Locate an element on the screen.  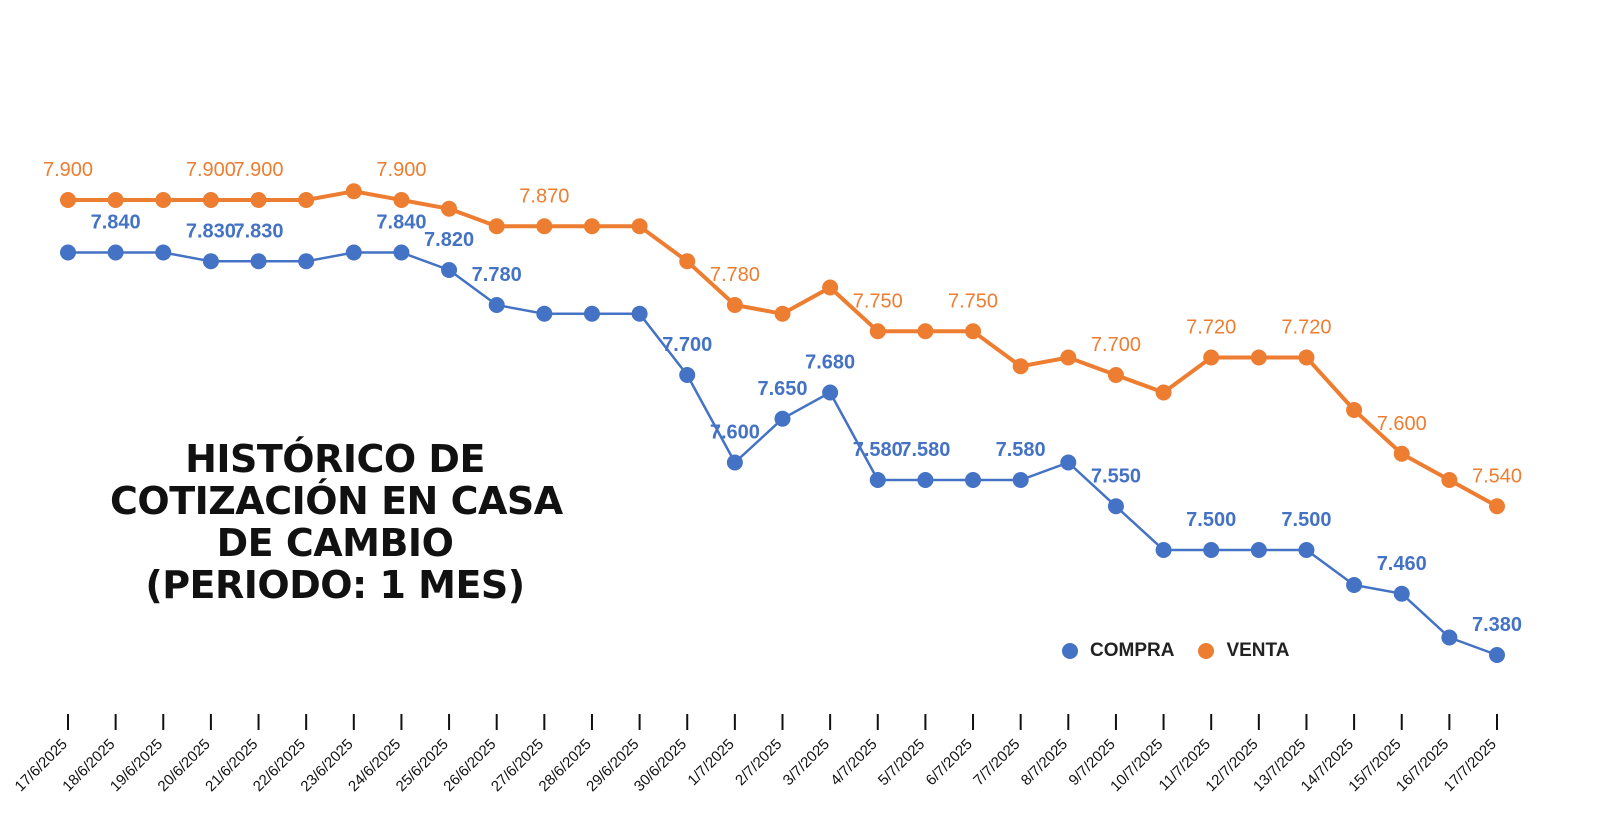
chart-title-line-1: HISTÓRICO DE is located at coordinates (335, 459).